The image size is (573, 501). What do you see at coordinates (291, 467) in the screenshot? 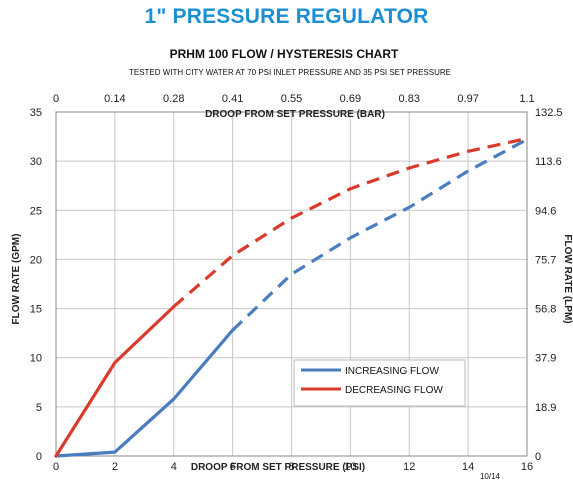
I see `x-tick-label: 8` at bounding box center [291, 467].